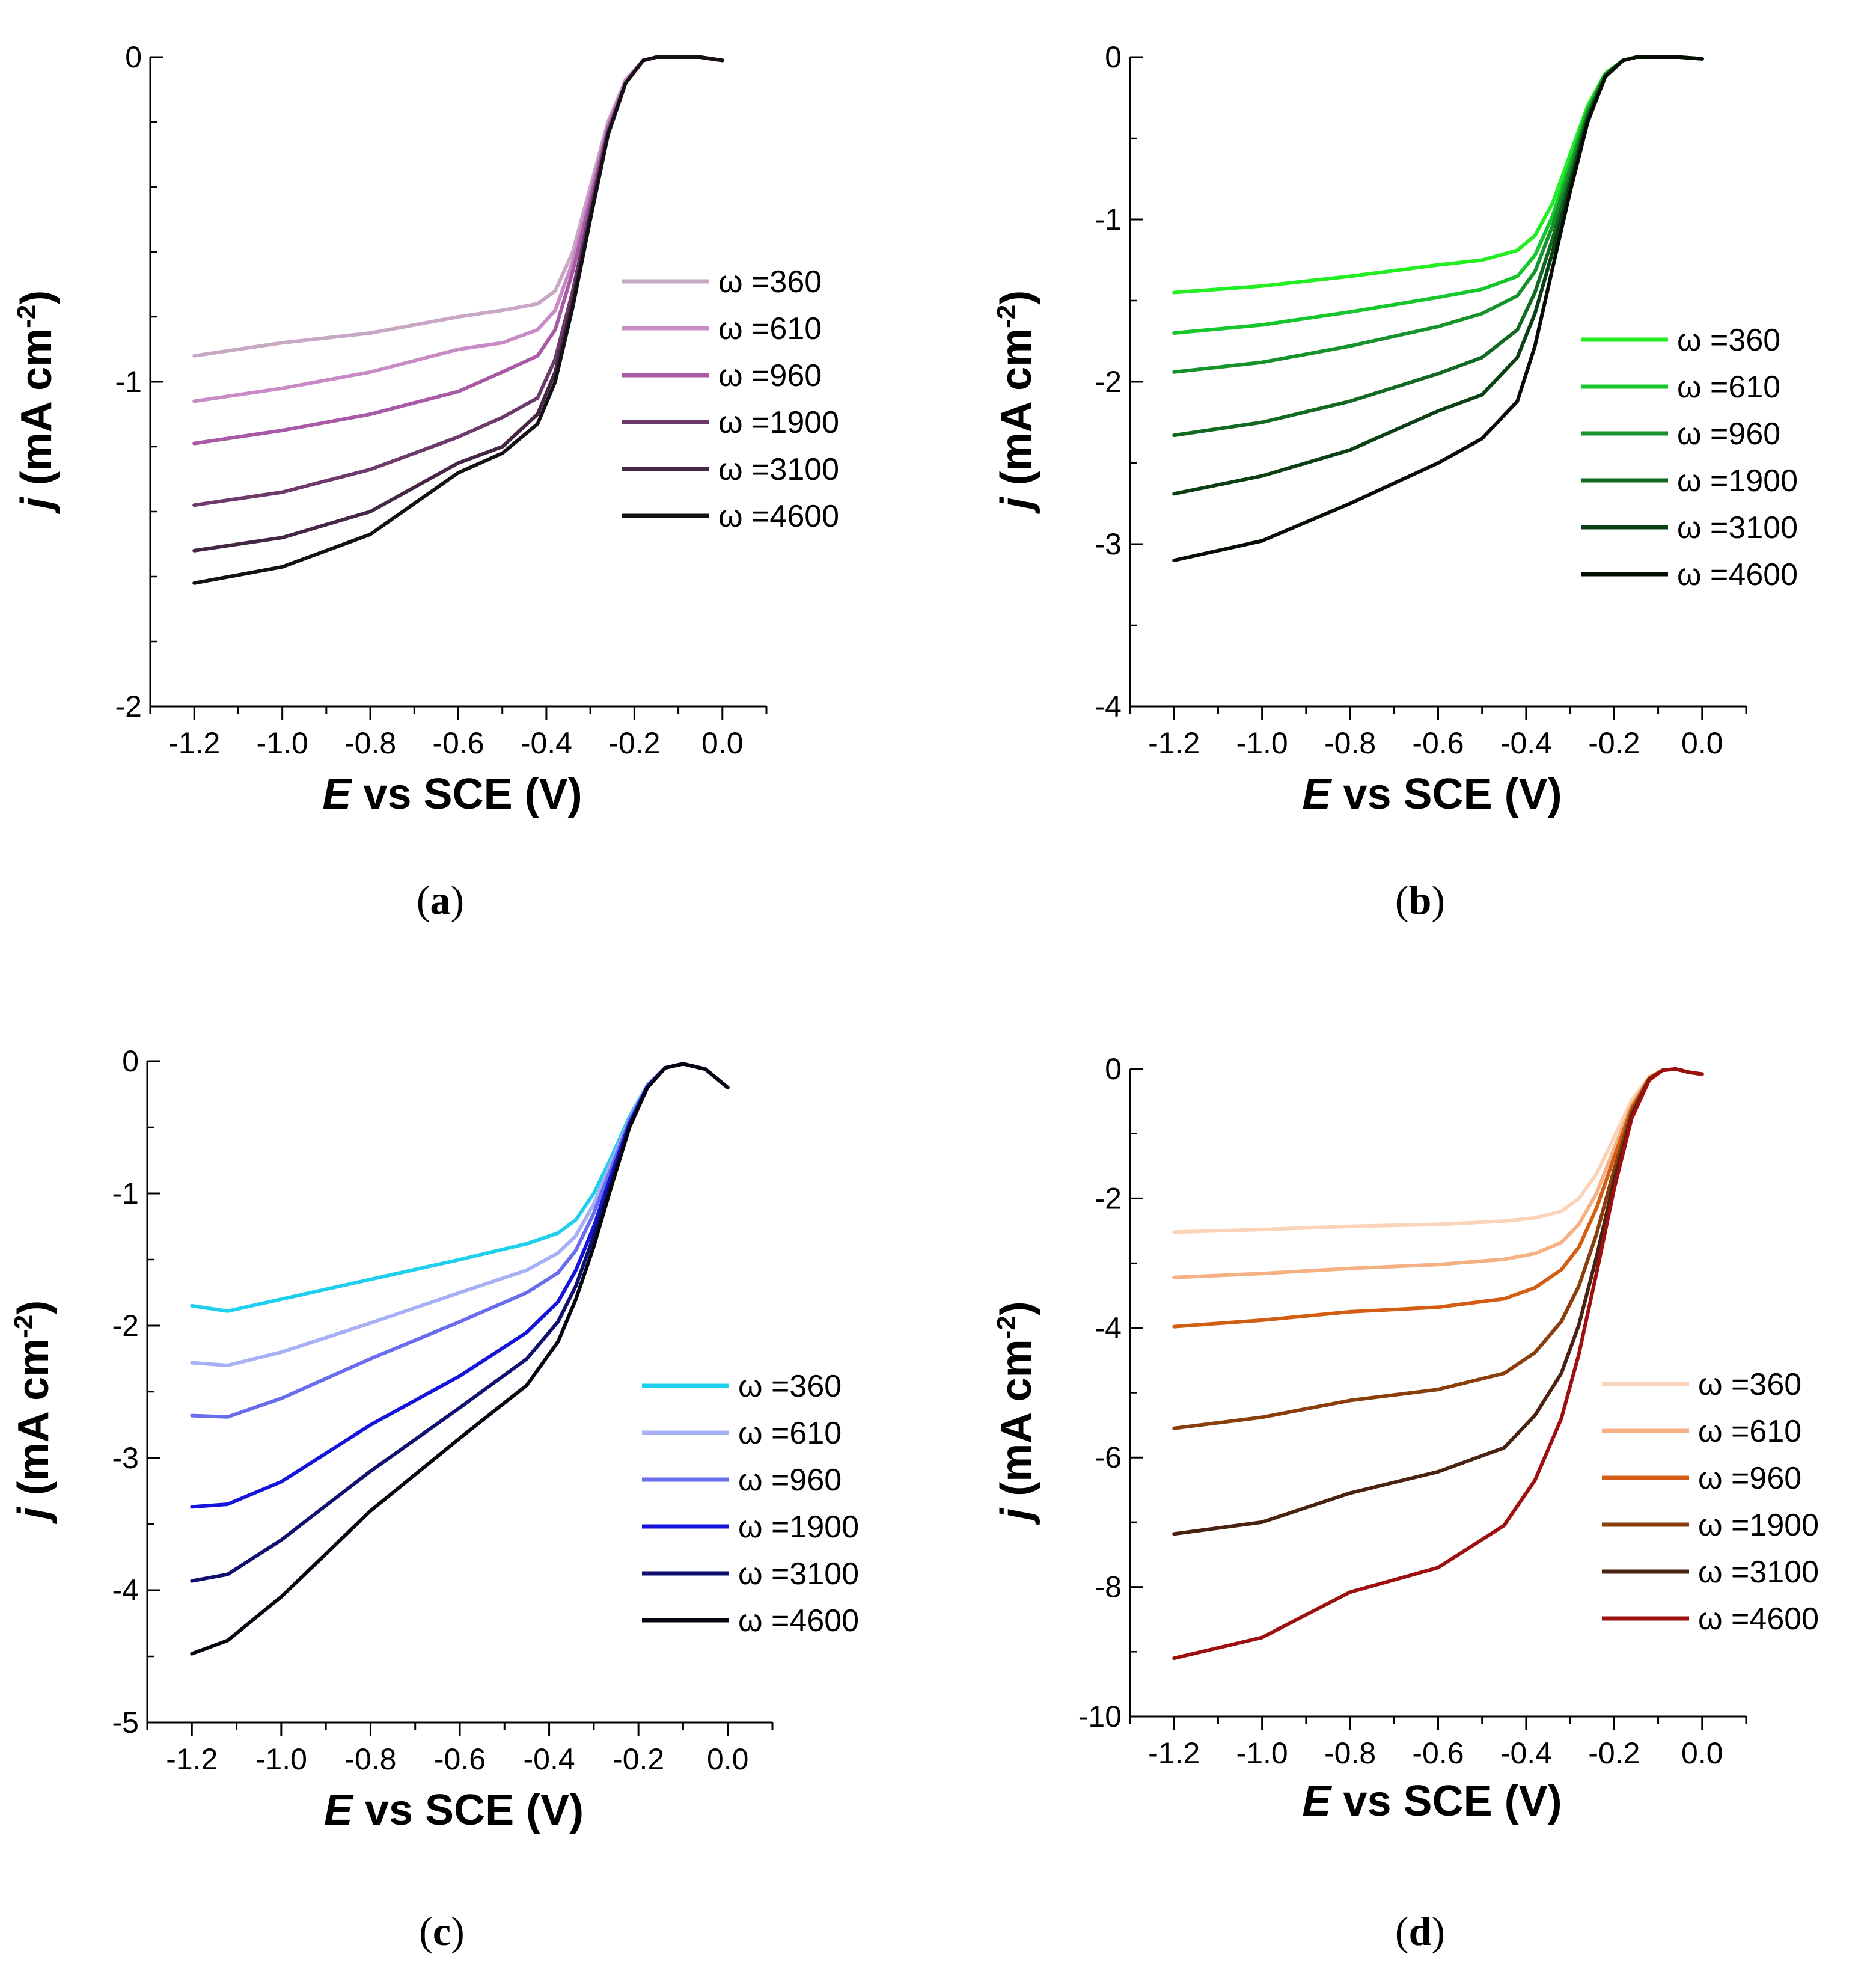  I want to click on panel-caption: (d), so click(1420, 1931).